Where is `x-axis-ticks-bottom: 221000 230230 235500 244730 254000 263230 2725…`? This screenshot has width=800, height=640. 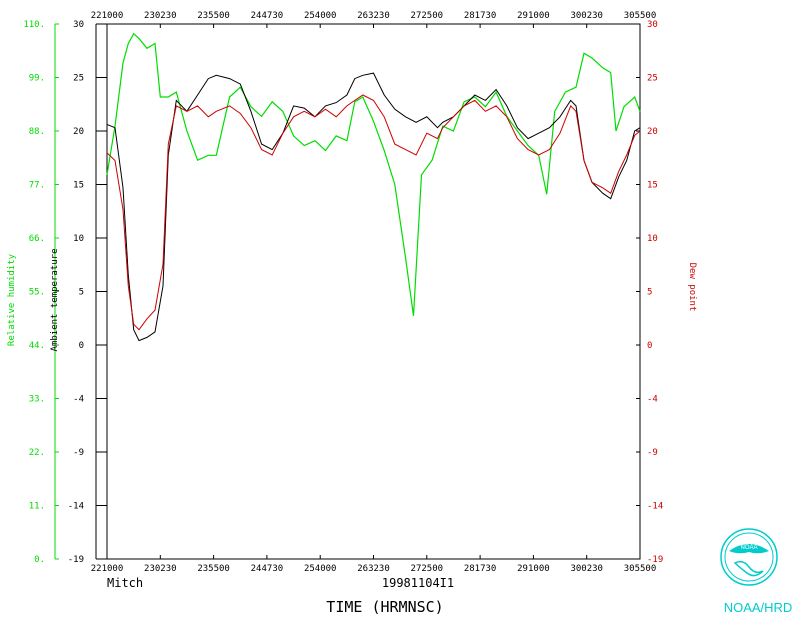 x-axis-ticks-bottom: 221000 230230 235500 244730 254000 263230 2725… is located at coordinates (374, 564).